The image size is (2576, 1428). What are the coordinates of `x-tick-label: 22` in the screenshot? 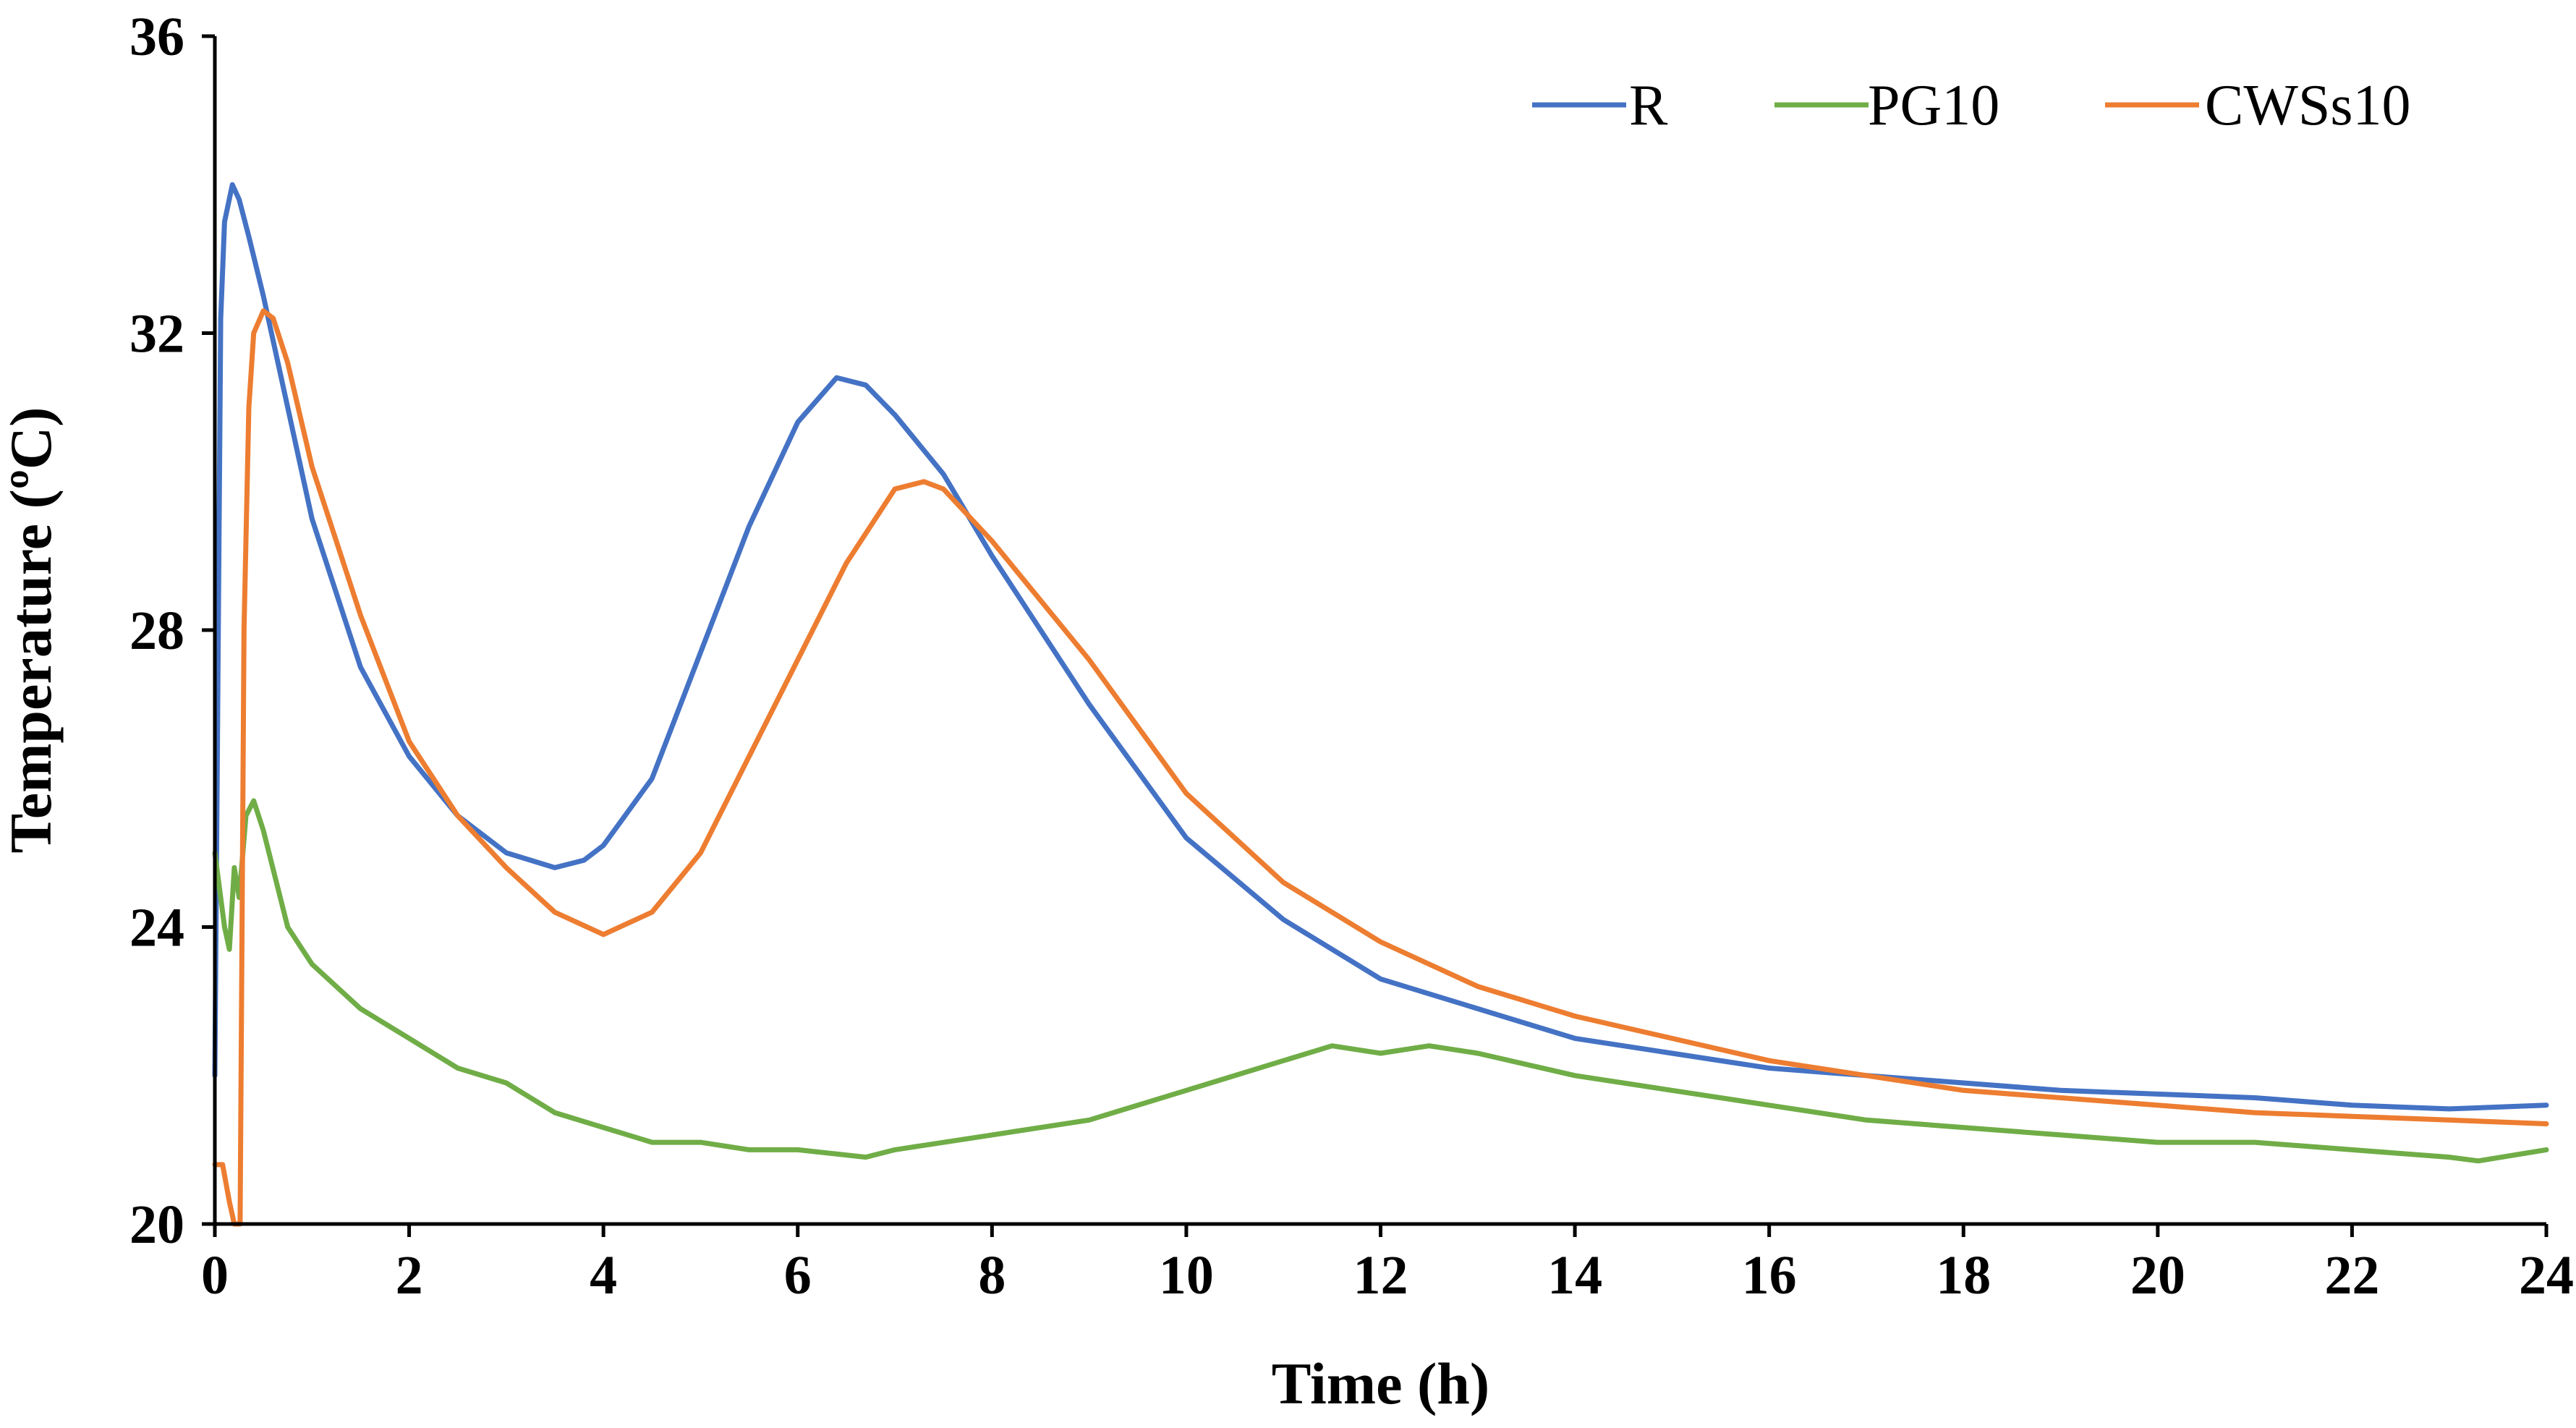 It's located at (2351, 1276).